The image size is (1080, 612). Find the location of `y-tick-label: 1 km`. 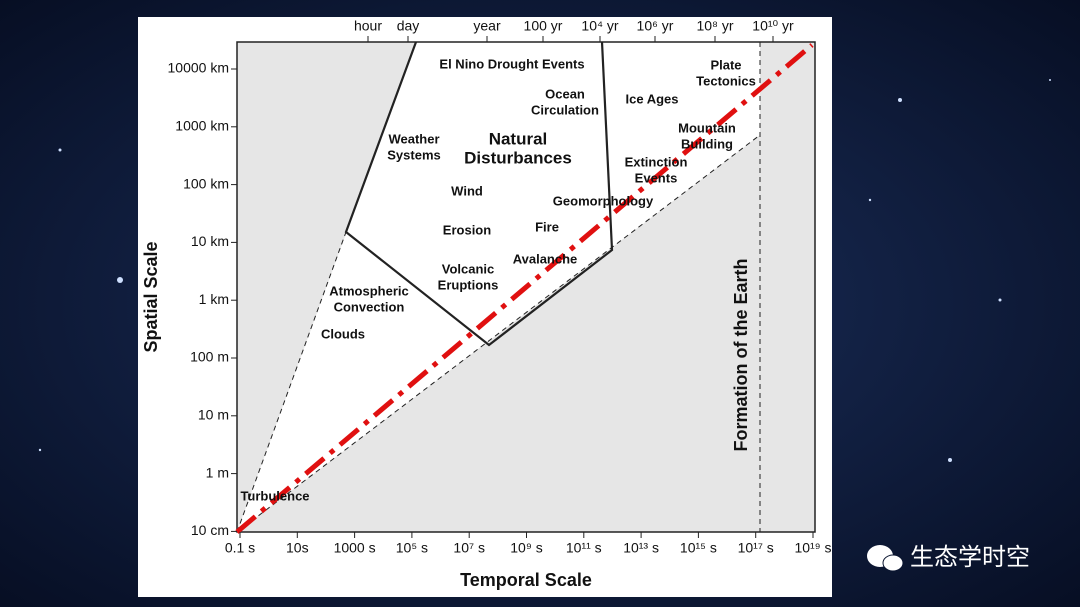

y-tick-label: 1 km is located at coordinates (214, 299).